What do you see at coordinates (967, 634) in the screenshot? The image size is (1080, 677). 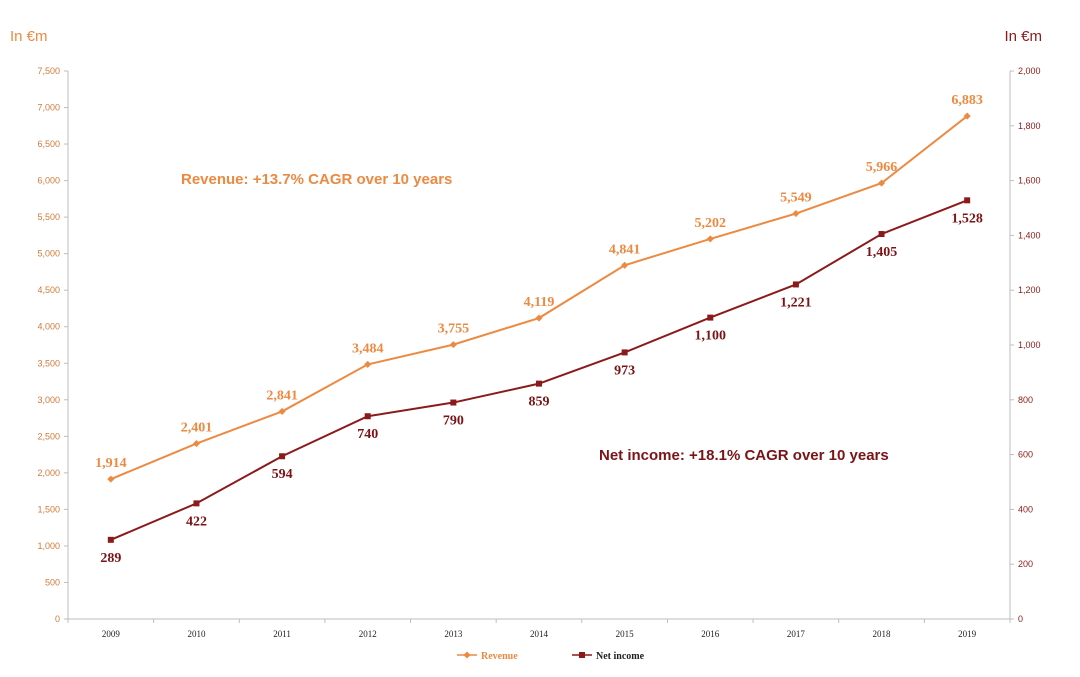 I see `x-tick-label: 2019` at bounding box center [967, 634].